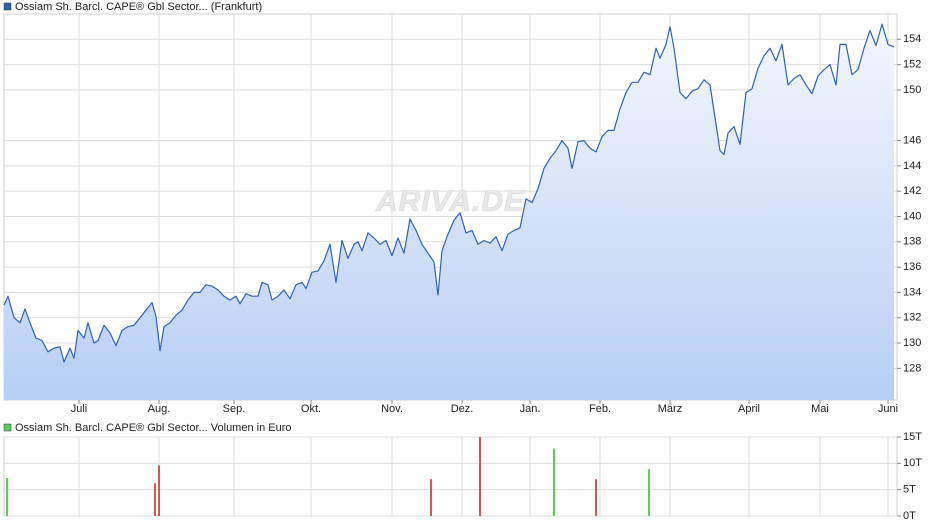 This screenshot has width=940, height=526. What do you see at coordinates (234, 409) in the screenshot?
I see `x-tick-label: Sep.` at bounding box center [234, 409].